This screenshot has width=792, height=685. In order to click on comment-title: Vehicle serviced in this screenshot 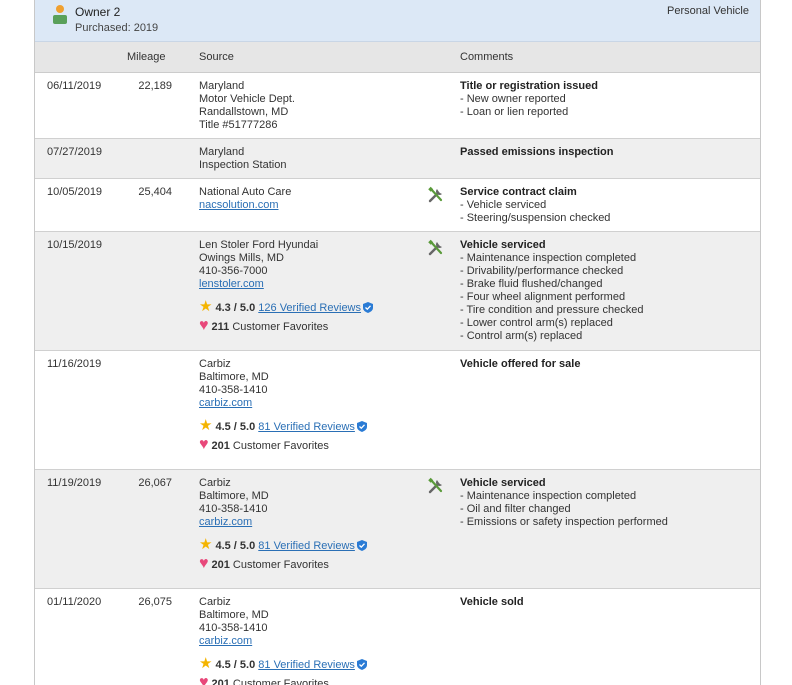, I will do `click(503, 245)`.